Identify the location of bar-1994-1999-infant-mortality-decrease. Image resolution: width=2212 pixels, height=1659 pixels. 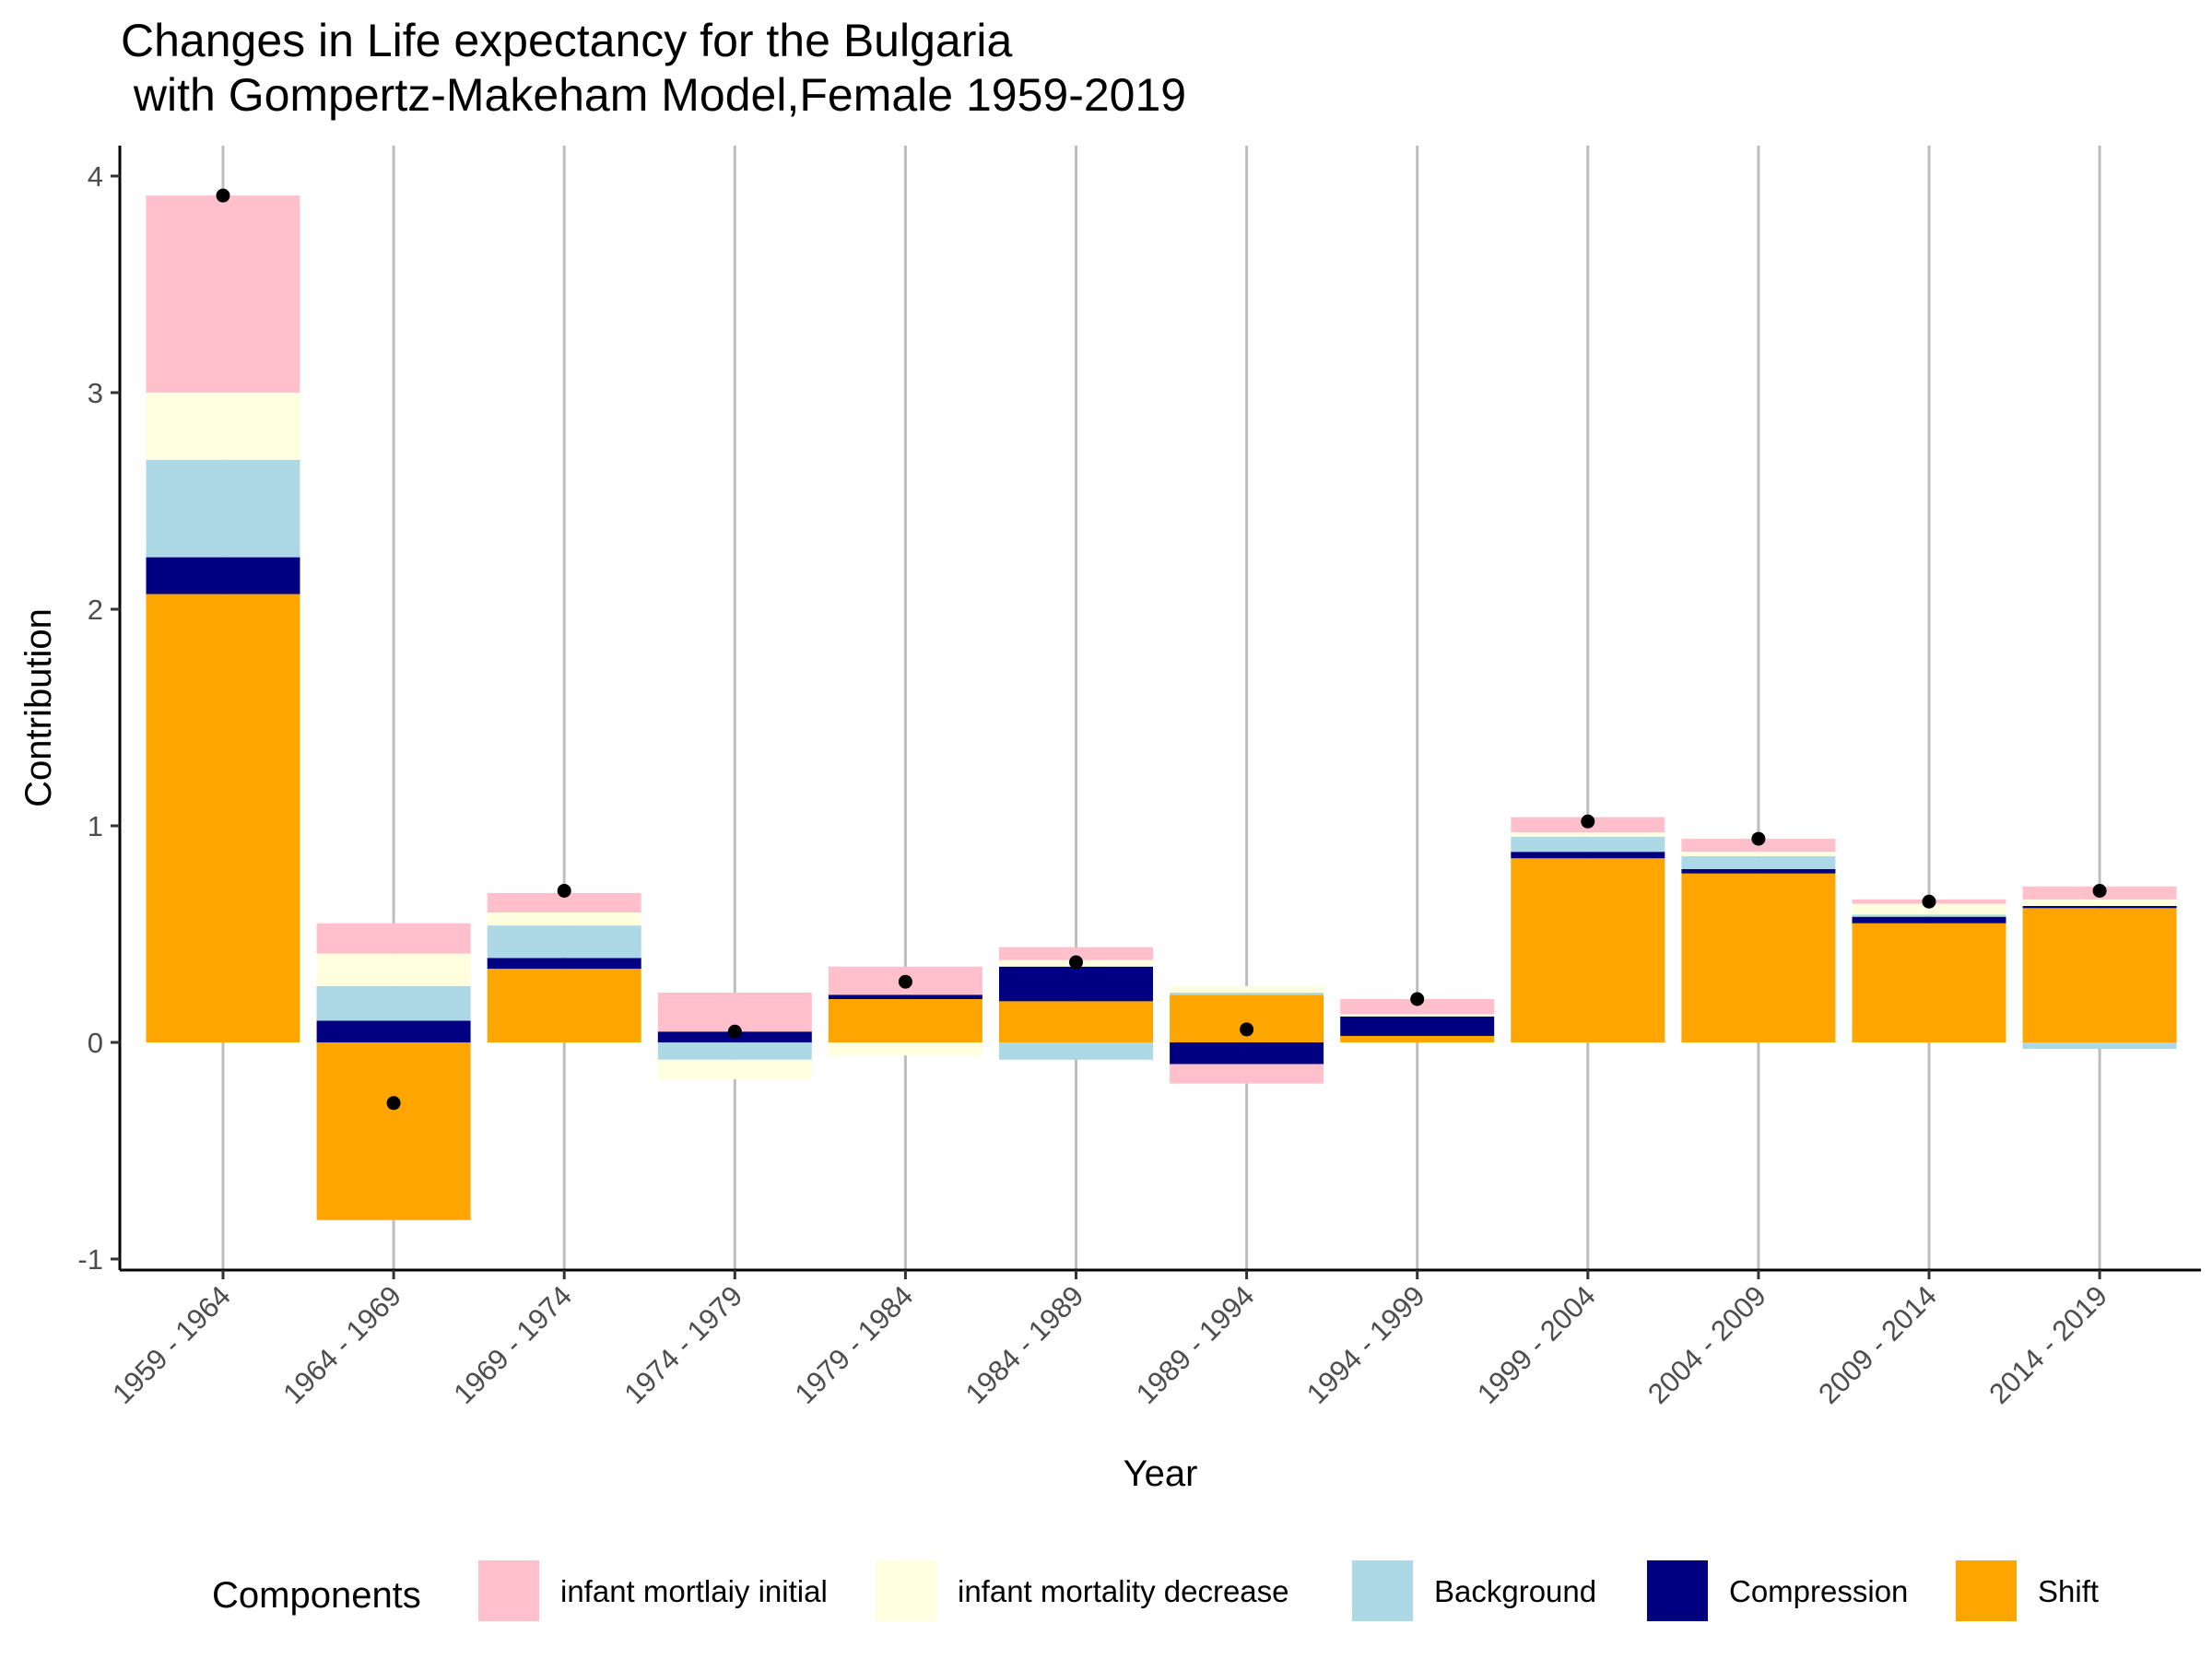
(1417, 1015).